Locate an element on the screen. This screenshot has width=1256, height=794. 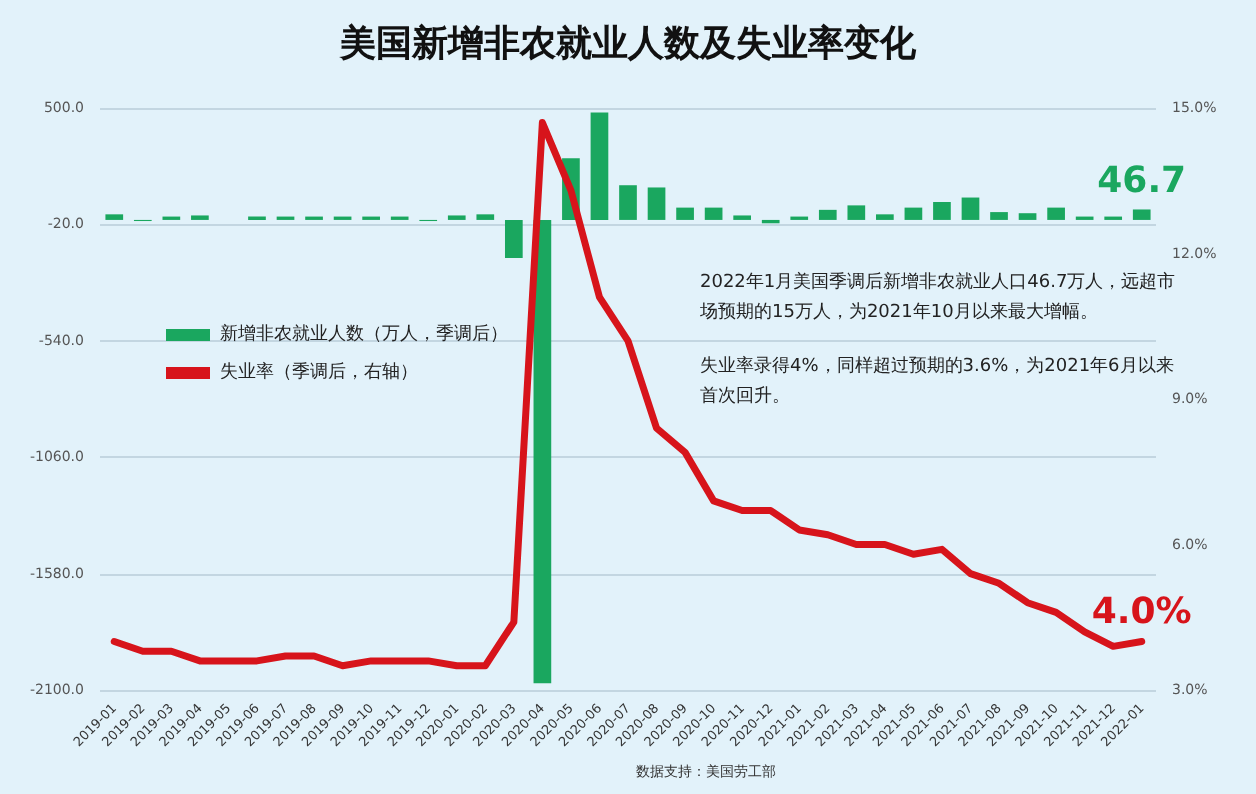
chart-title: 美国新增非农就业人数及失业率变化 is located at coordinates (628, 44).